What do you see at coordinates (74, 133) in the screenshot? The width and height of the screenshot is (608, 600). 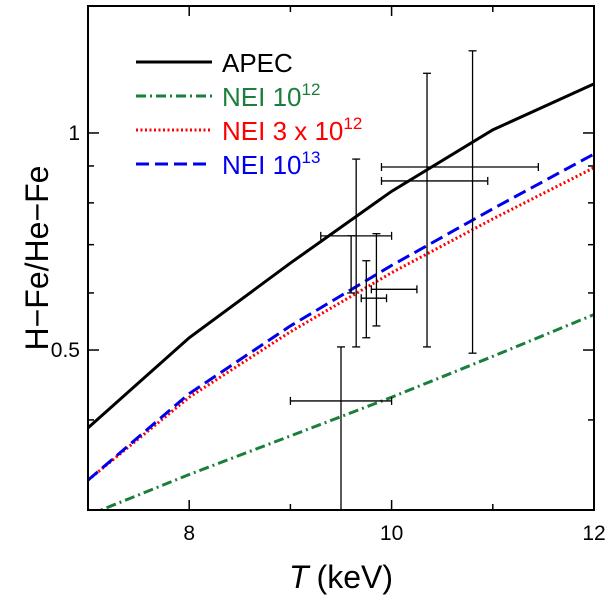 I see `y-tick-label: 1` at bounding box center [74, 133].